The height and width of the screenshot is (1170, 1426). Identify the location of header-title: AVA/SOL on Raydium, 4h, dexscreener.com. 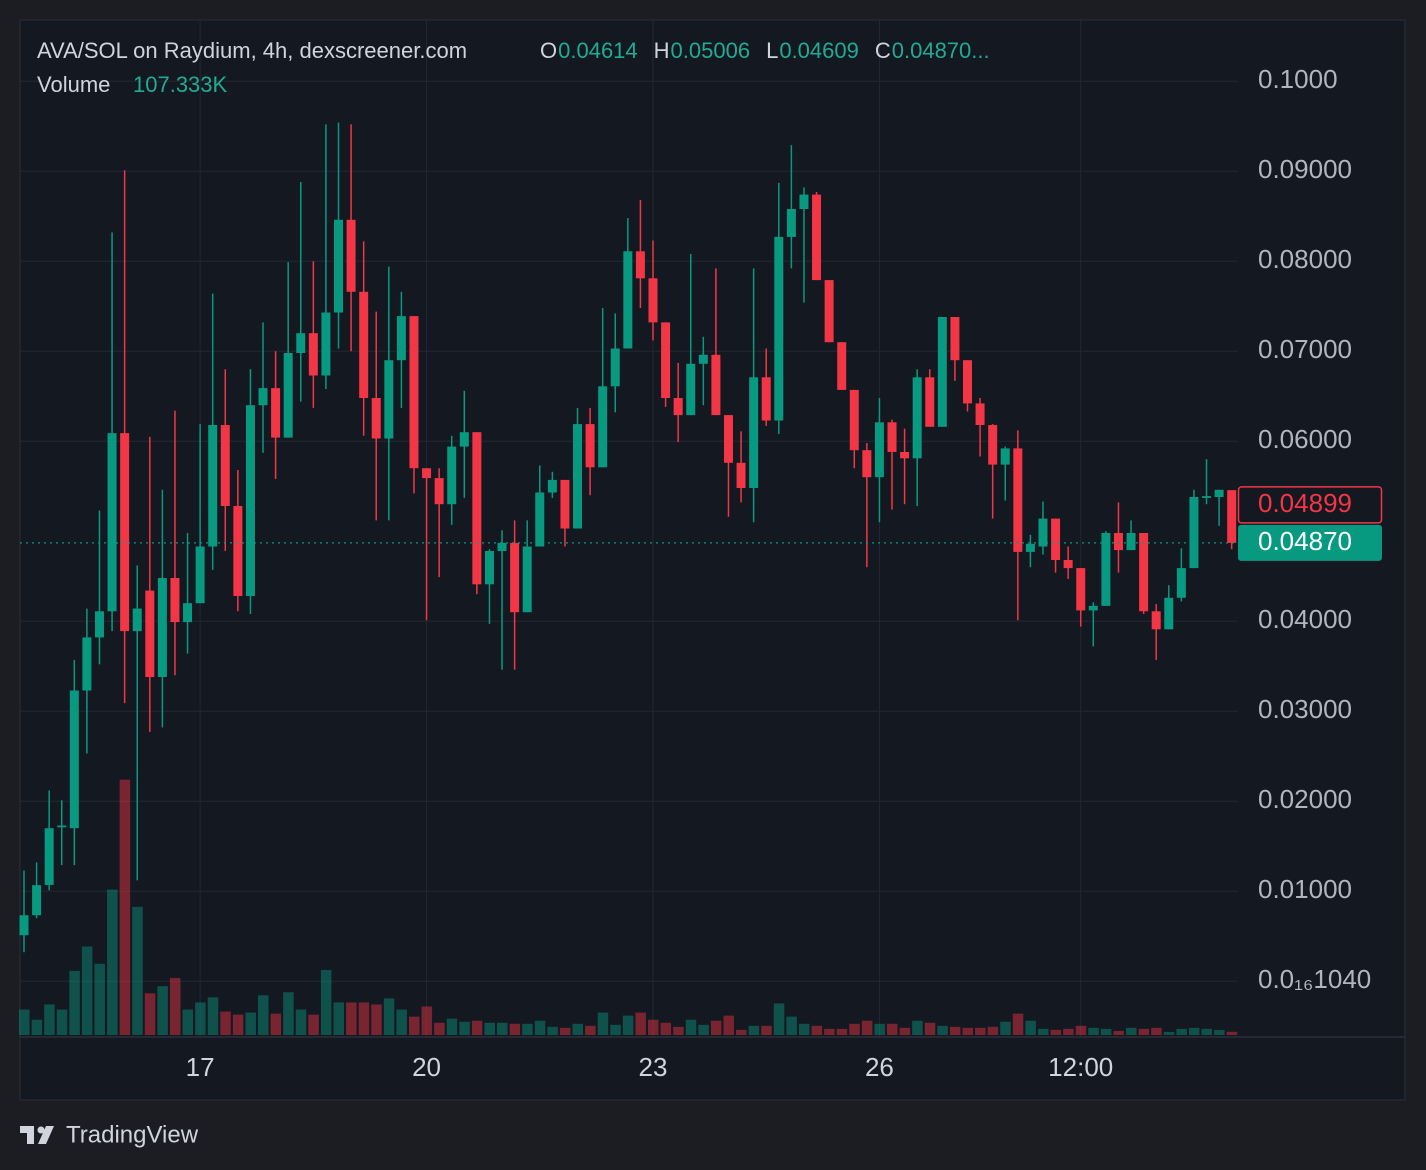
(252, 50).